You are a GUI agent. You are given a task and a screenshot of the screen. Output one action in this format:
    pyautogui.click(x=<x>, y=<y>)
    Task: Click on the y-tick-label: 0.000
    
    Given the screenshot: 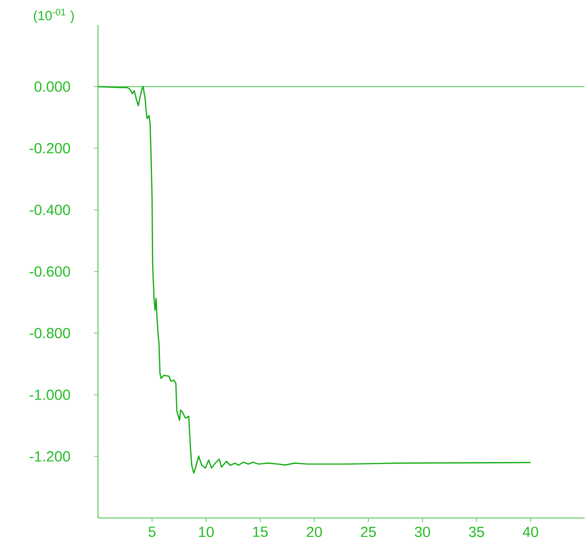 What is the action you would take?
    pyautogui.click(x=52, y=86)
    